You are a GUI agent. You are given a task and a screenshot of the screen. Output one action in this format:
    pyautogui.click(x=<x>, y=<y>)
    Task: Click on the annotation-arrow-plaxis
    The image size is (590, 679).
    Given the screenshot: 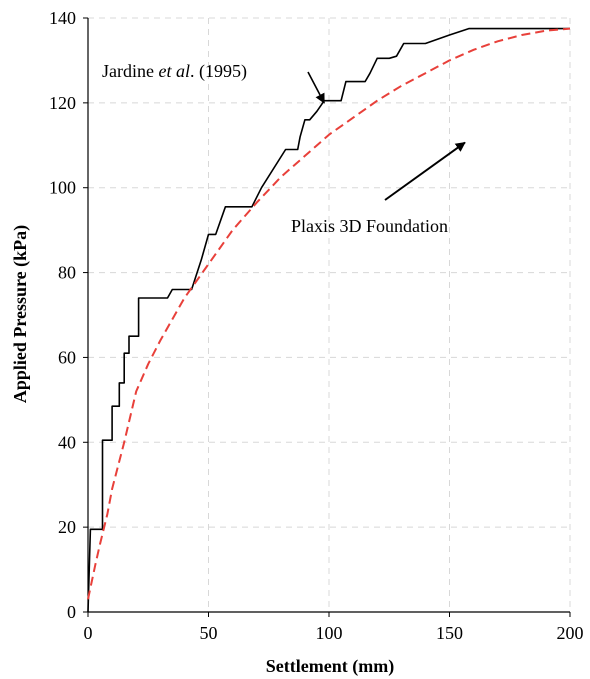 What is the action you would take?
    pyautogui.click(x=425, y=171)
    